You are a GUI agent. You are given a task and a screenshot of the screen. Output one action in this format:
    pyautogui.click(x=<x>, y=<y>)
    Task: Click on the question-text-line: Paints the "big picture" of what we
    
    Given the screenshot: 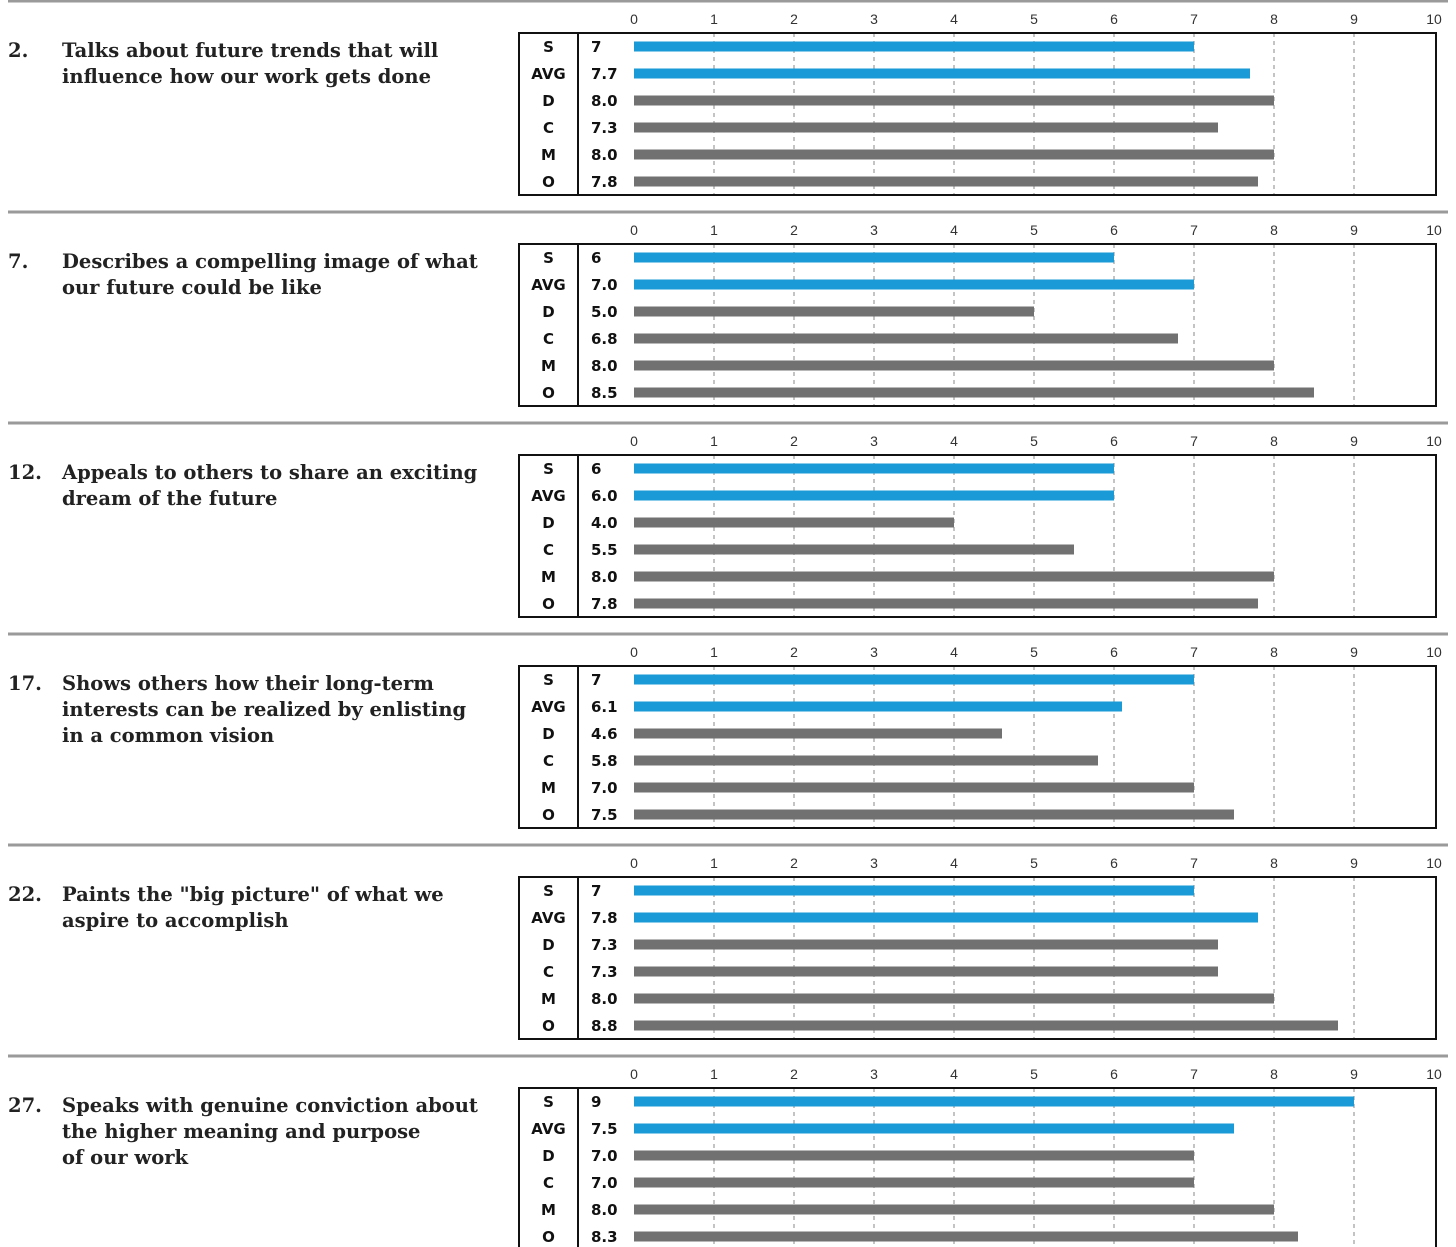 What is the action you would take?
    pyautogui.click(x=253, y=894)
    